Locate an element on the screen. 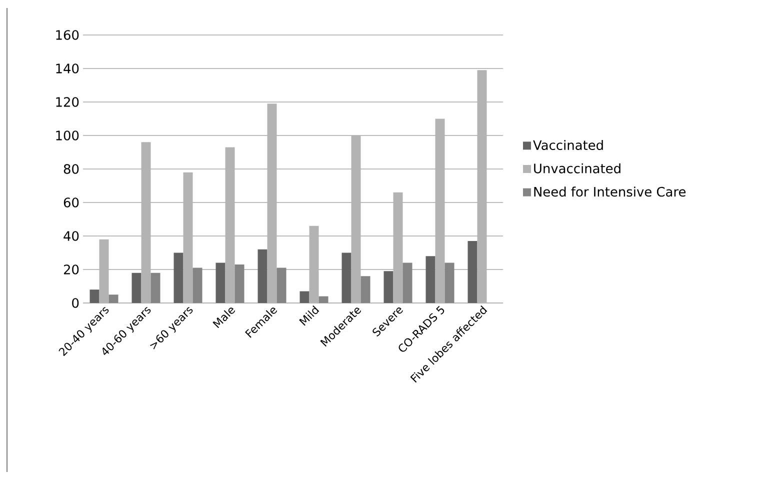 This screenshot has width=771, height=480. y-tick-label: 160 is located at coordinates (67, 35).